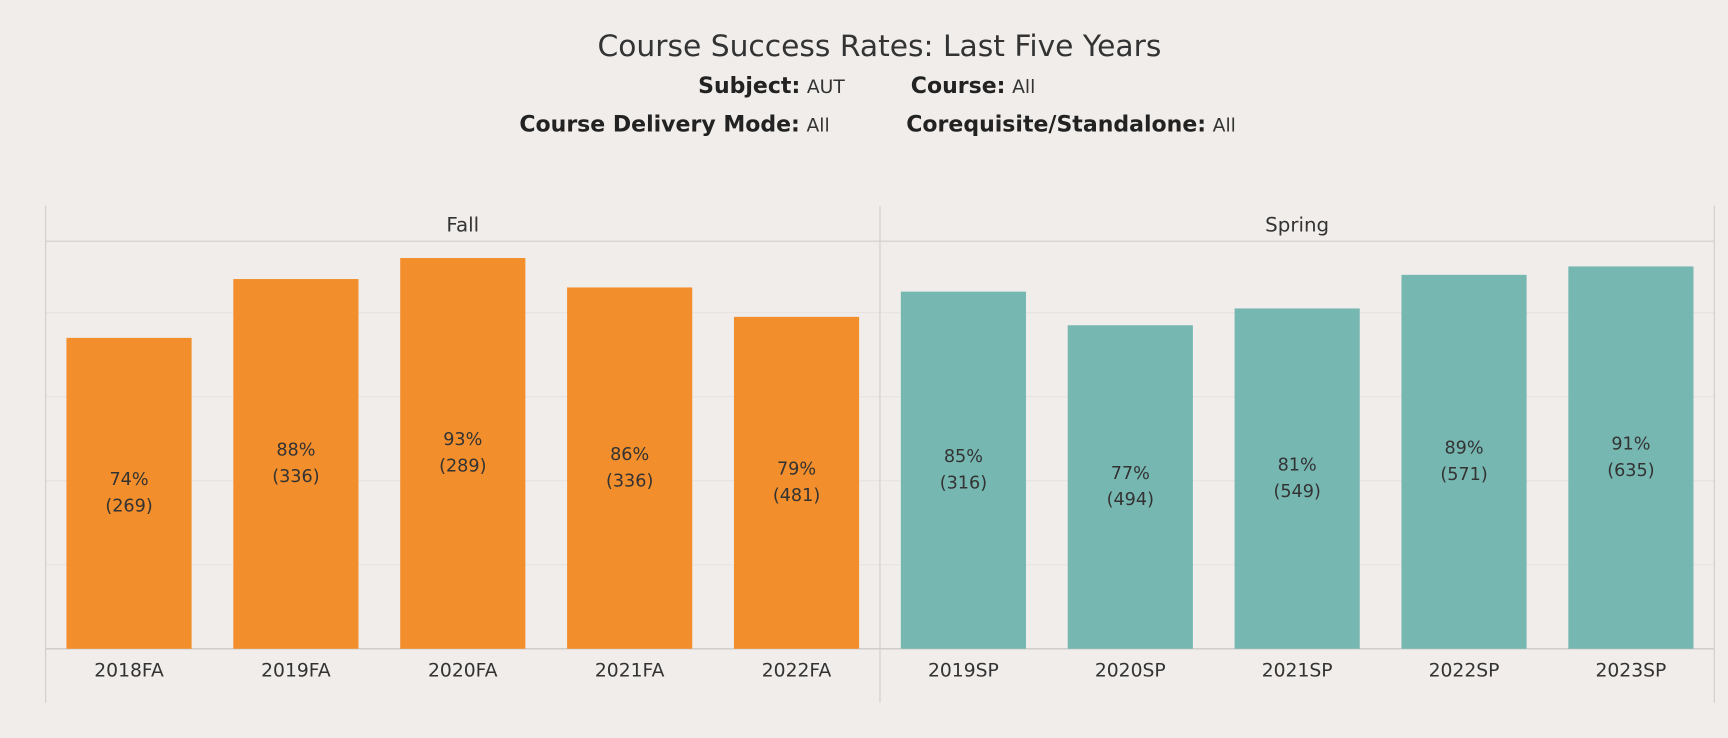 This screenshot has height=738, width=1728. Describe the element at coordinates (462, 467) in the screenshot. I see `count-label: (289)` at that location.